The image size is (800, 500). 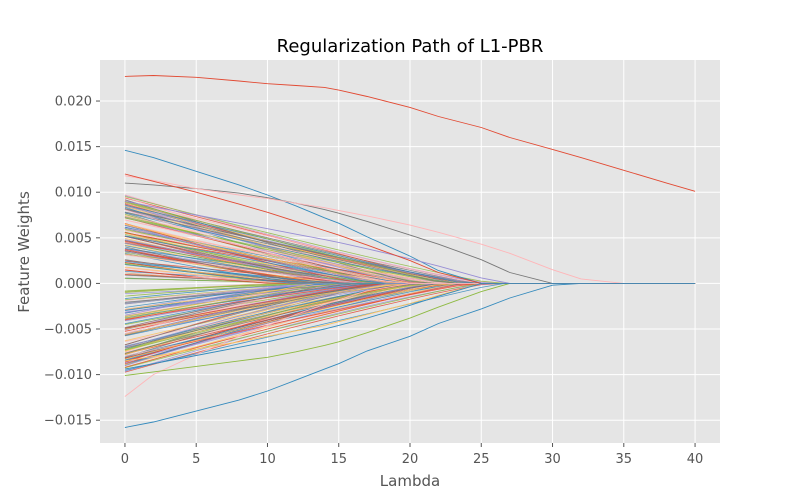 What do you see at coordinates (410, 481) in the screenshot?
I see `x-axis-label: Lambda` at bounding box center [410, 481].